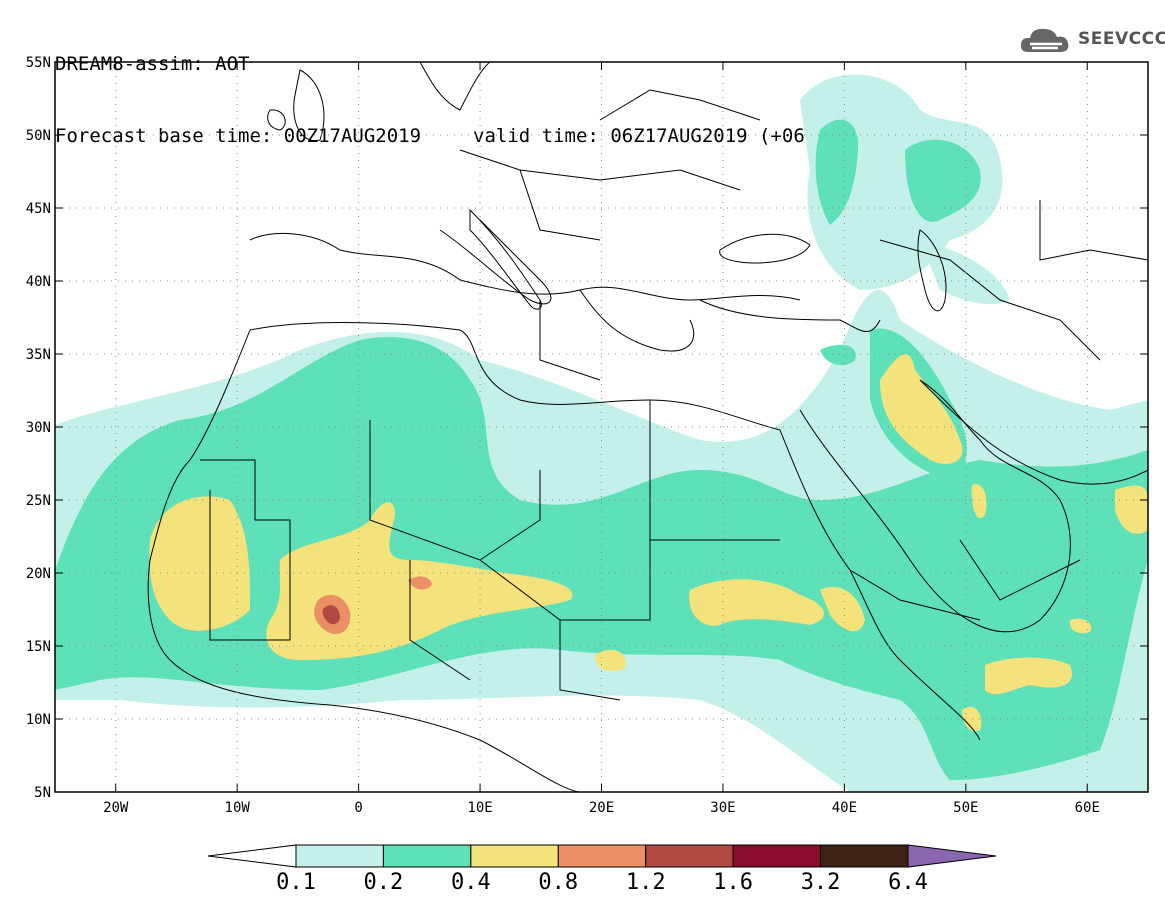 This screenshot has height=905, width=1165. Describe the element at coordinates (38, 501) in the screenshot. I see `y-tick-label: 25N` at that location.